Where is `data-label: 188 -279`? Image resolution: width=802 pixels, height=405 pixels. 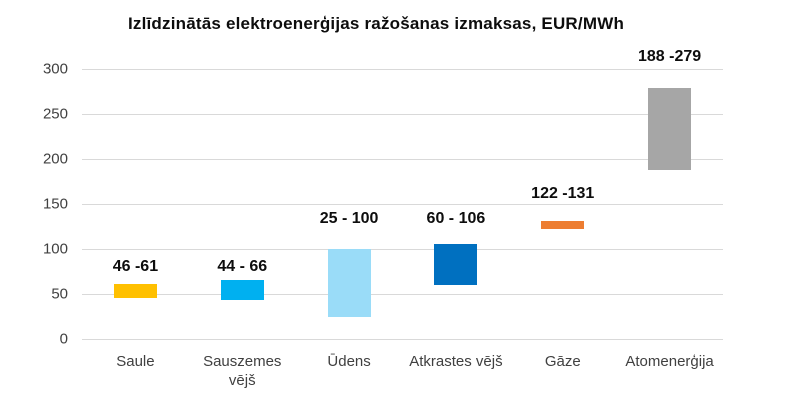 data-label: 188 -279 is located at coordinates (669, 56).